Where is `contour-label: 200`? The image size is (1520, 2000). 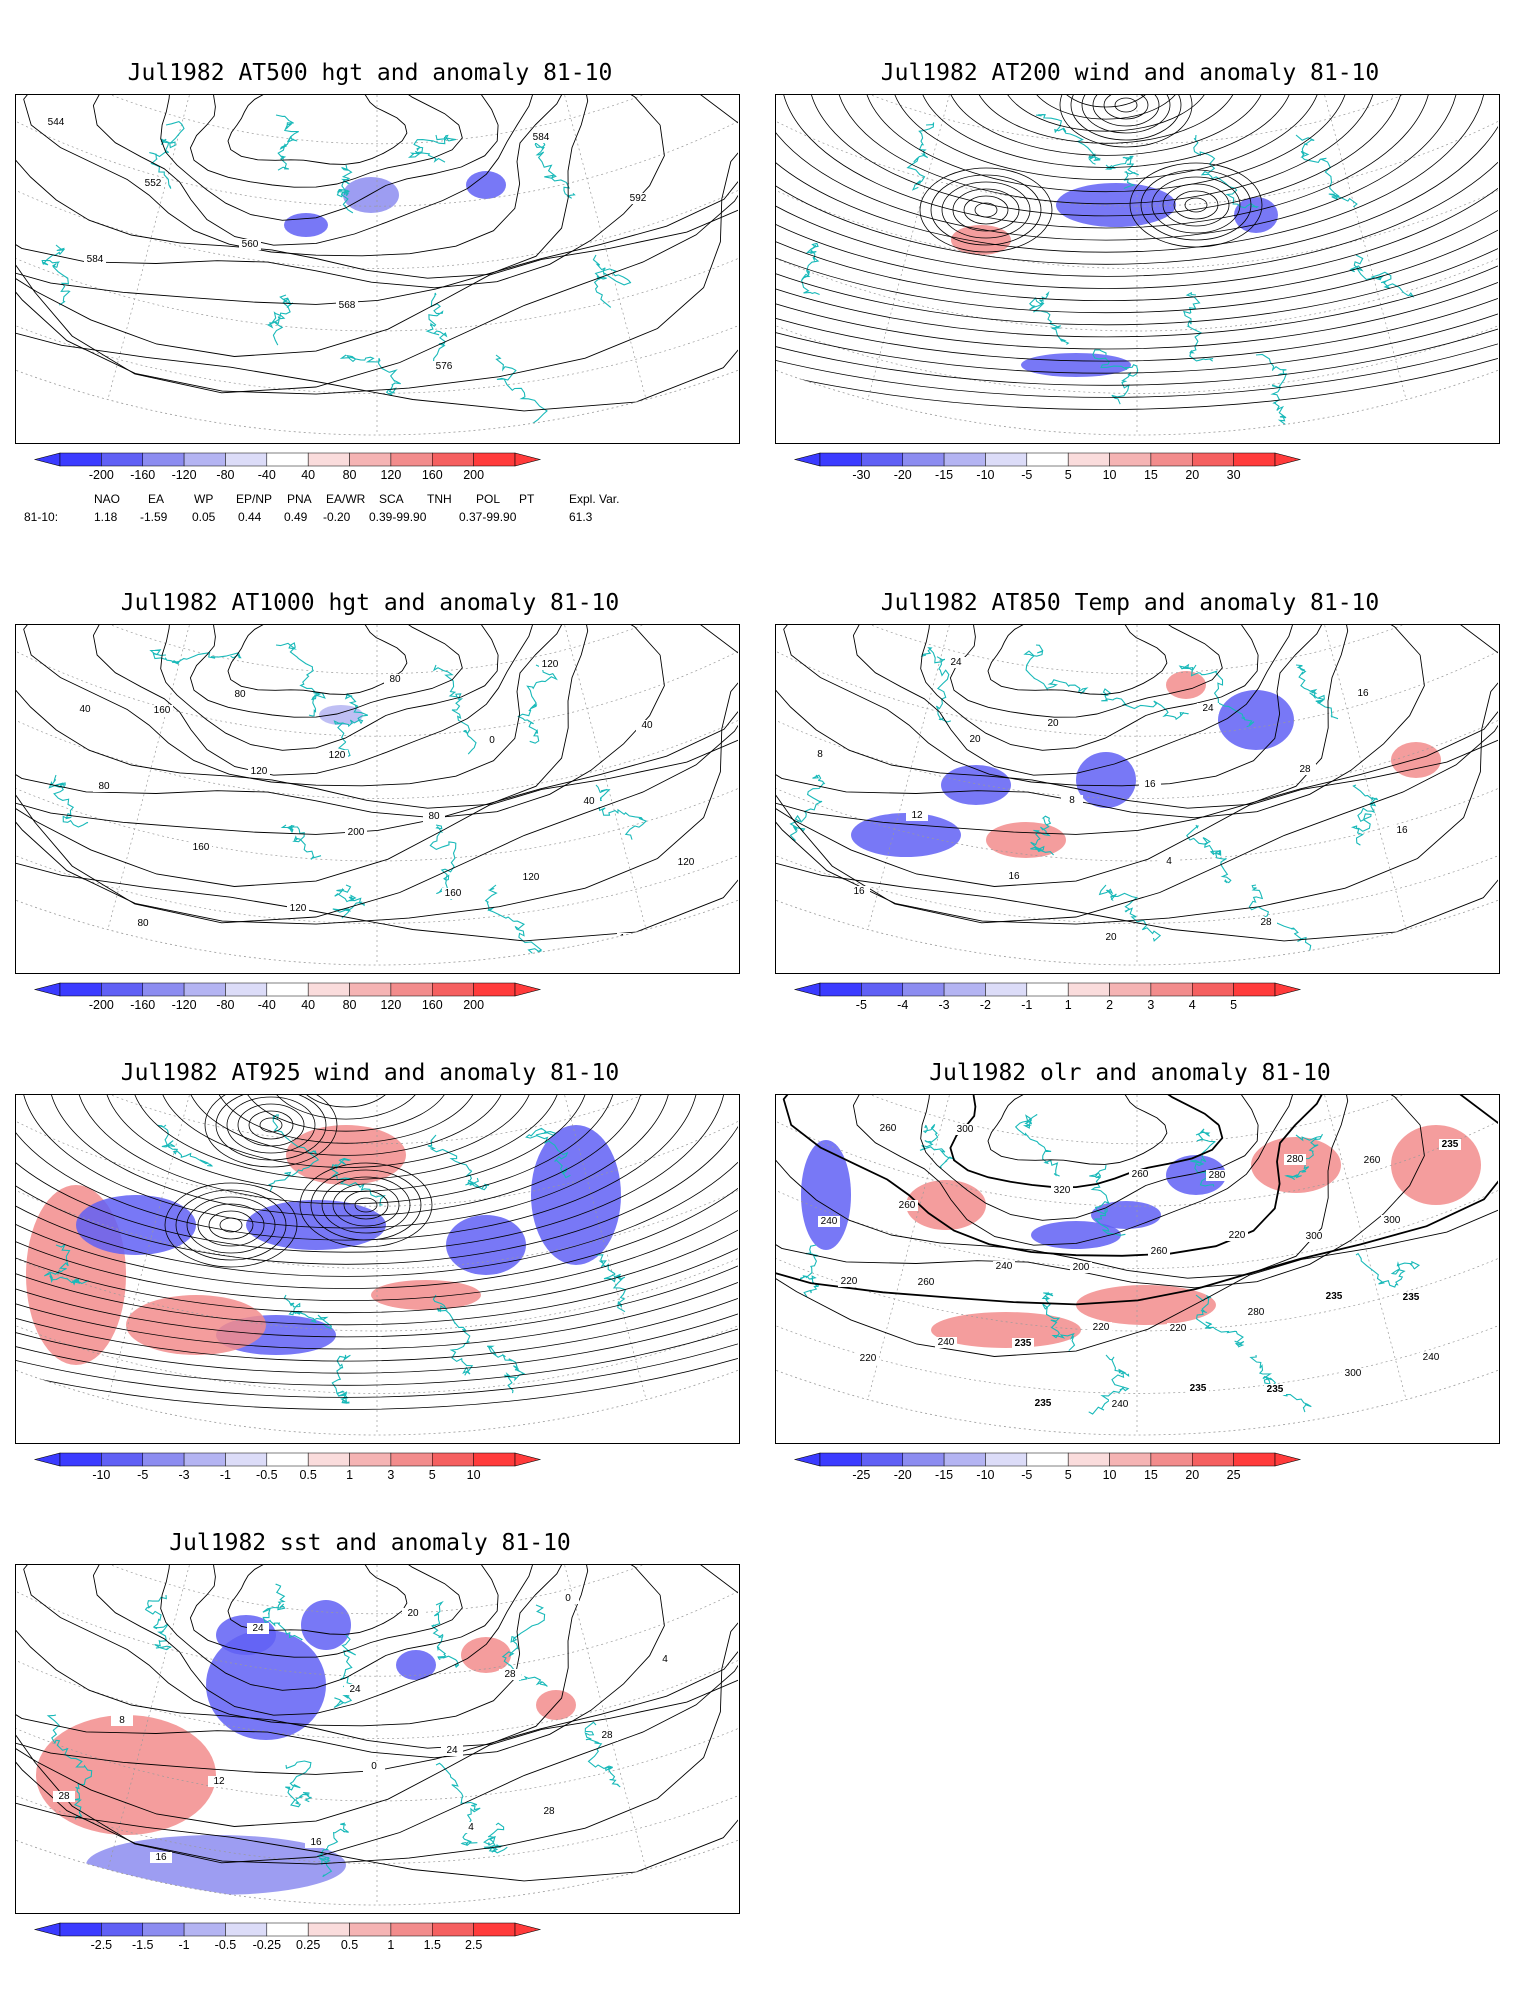
contour-label: 200 is located at coordinates (356, 832).